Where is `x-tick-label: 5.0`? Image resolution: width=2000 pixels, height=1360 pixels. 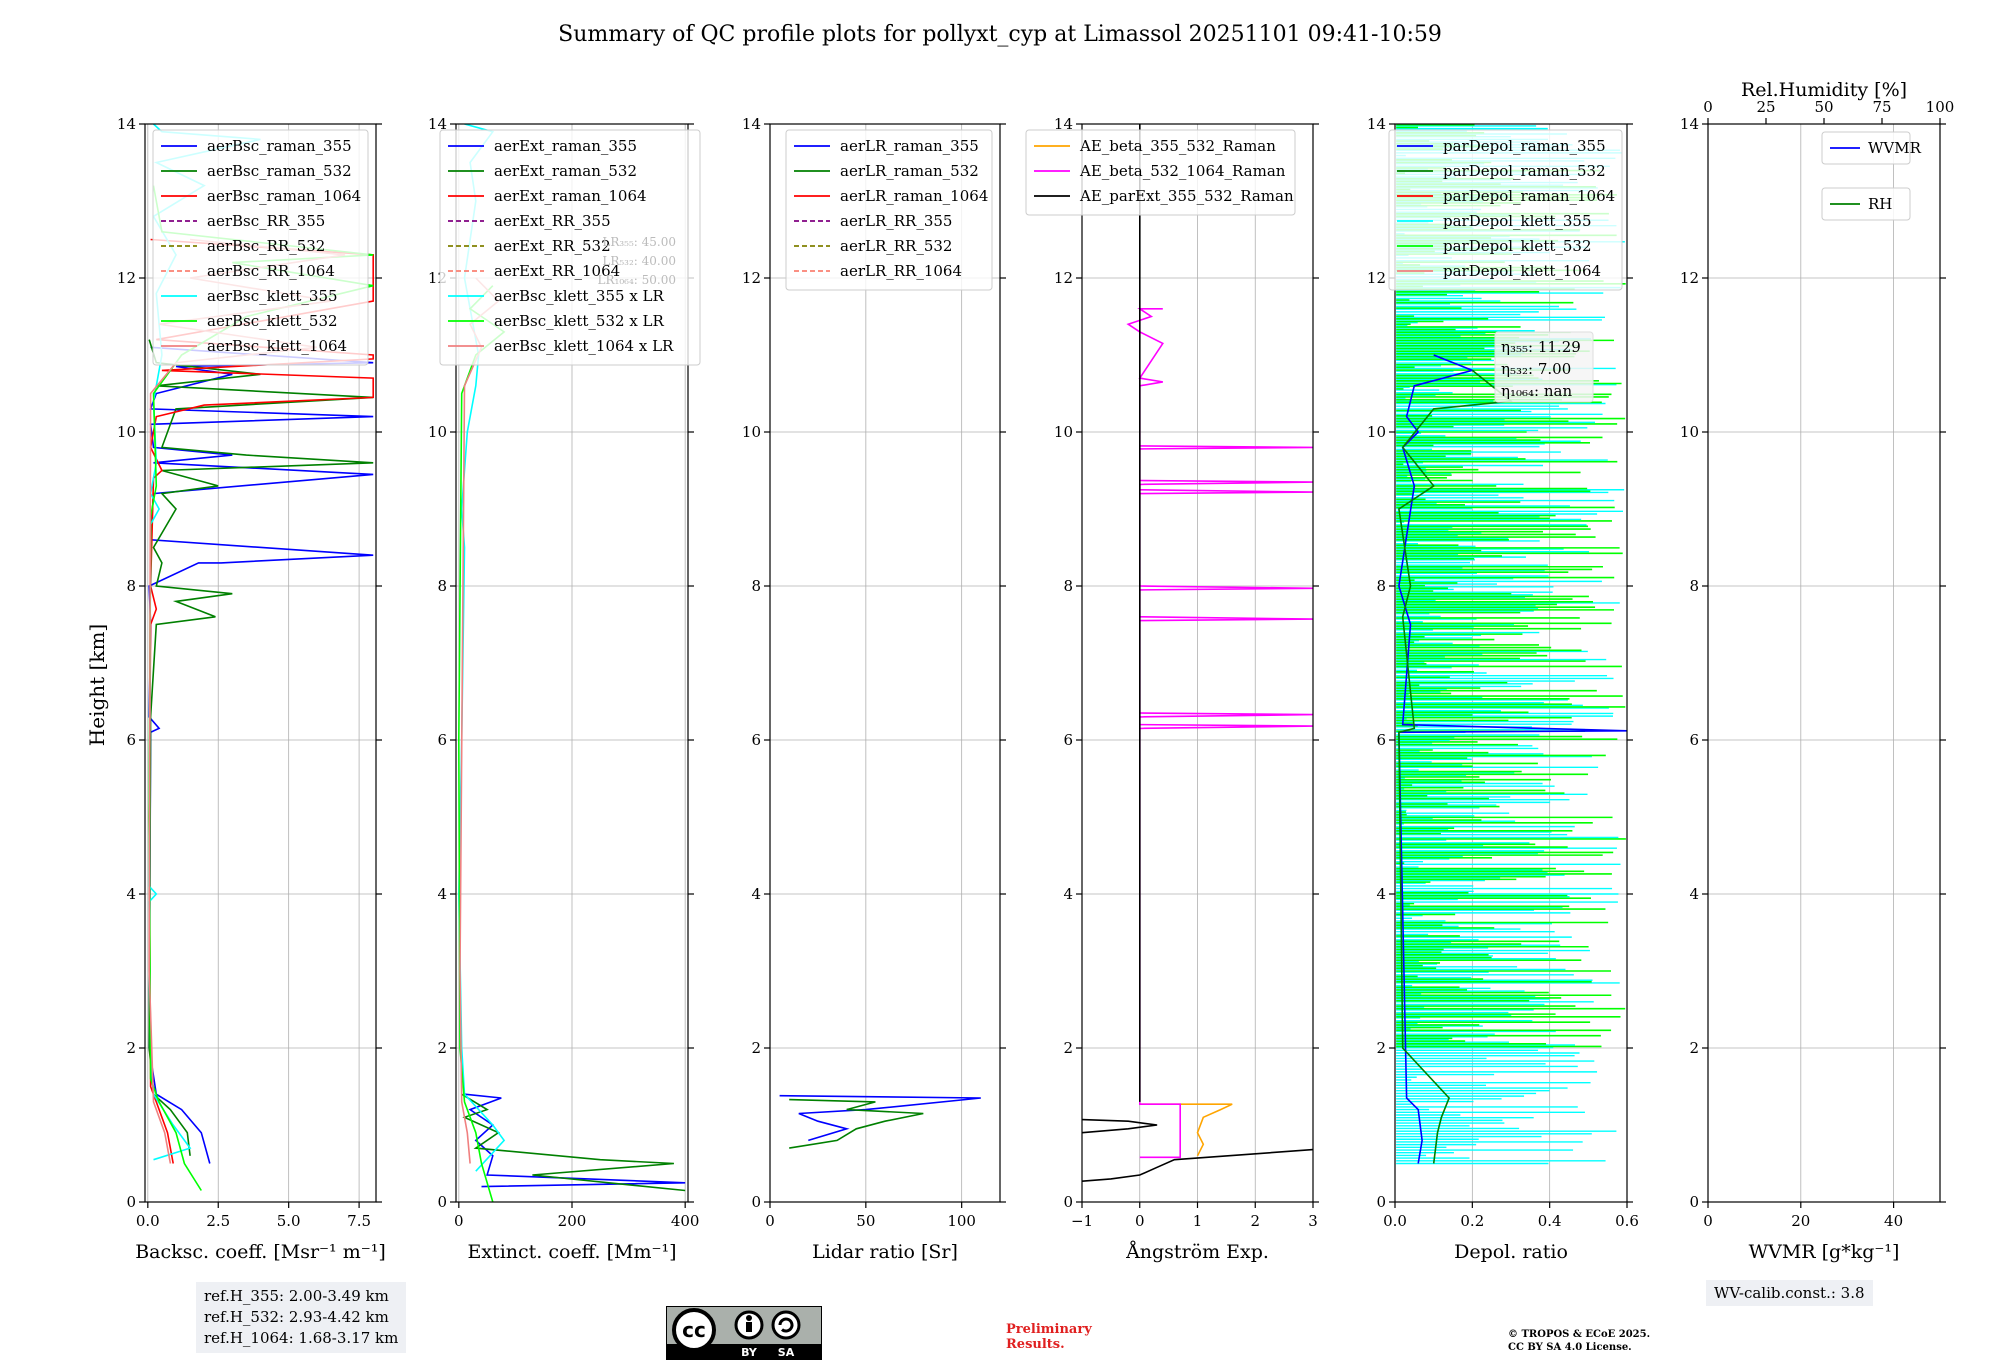 x-tick-label: 5.0 is located at coordinates (289, 1221).